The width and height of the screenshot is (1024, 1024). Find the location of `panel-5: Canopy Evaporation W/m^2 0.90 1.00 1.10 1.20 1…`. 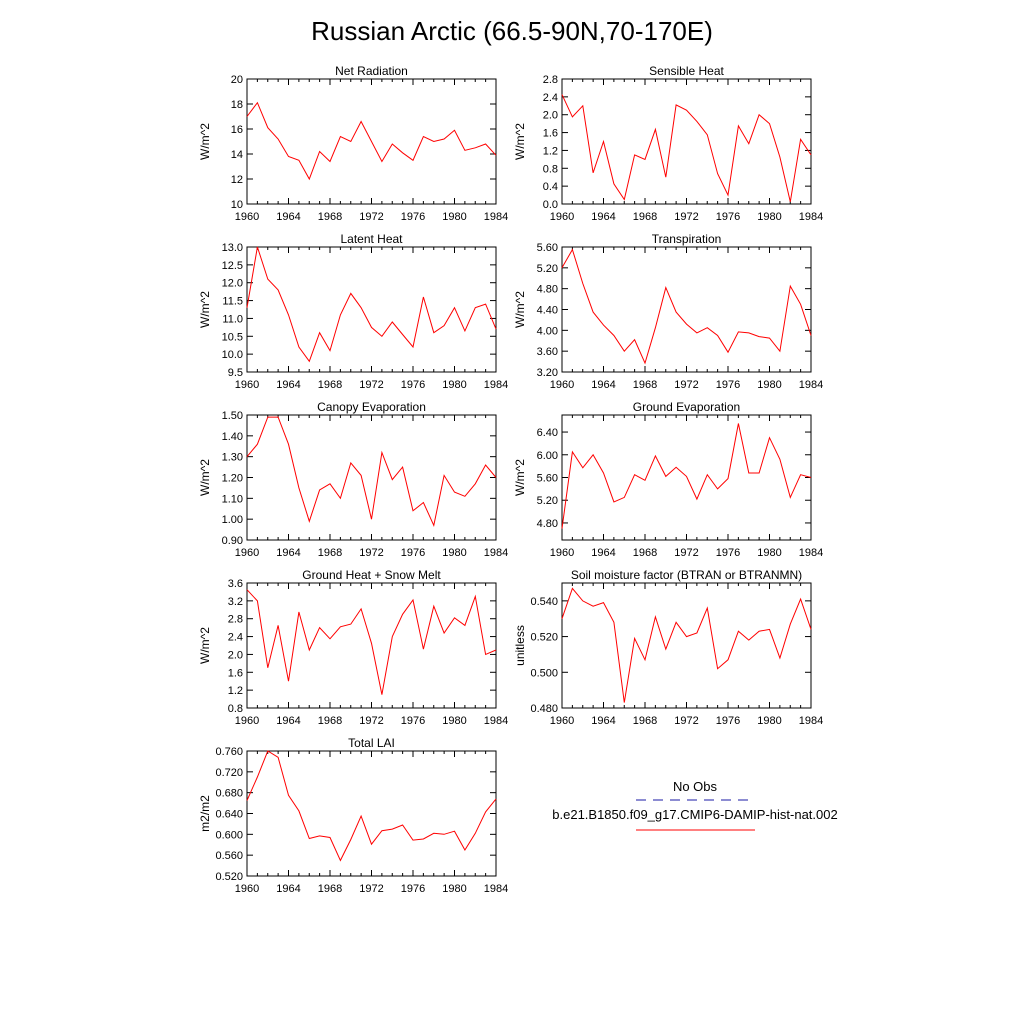

panel-5: Canopy Evaporation W/m^2 0.90 1.00 1.10 1.20 1… is located at coordinates (353, 479).